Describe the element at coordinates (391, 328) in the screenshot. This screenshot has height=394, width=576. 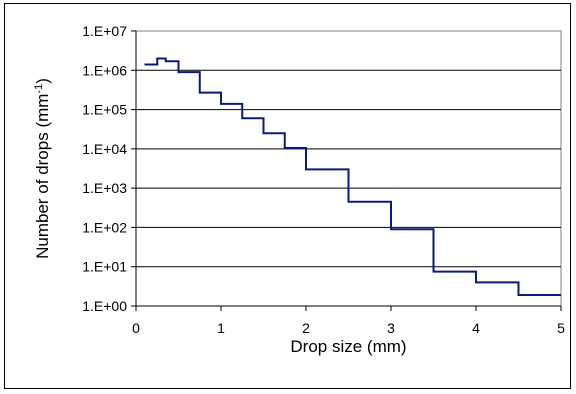
I see `x-tick-label: 3` at that location.